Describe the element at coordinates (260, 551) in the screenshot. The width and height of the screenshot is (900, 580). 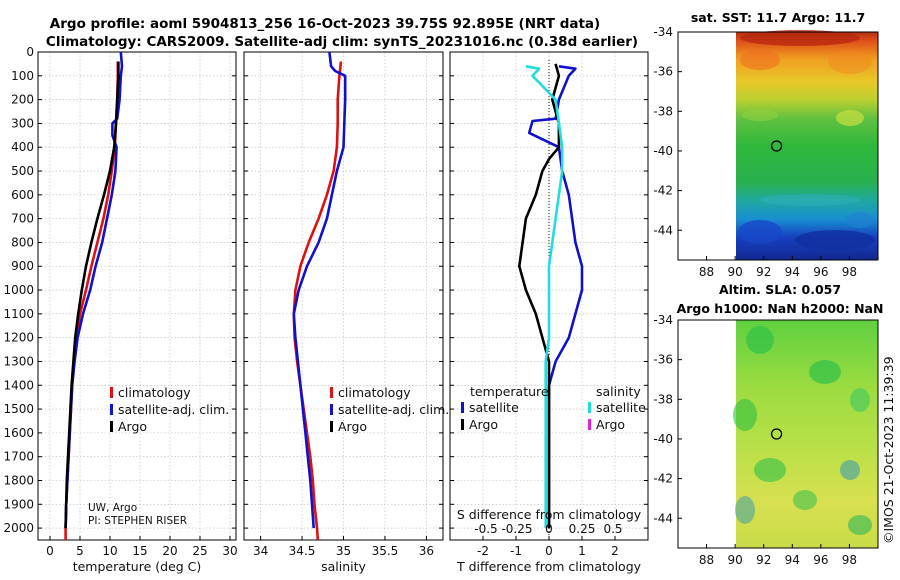
I see `x-tick-label: 34` at that location.